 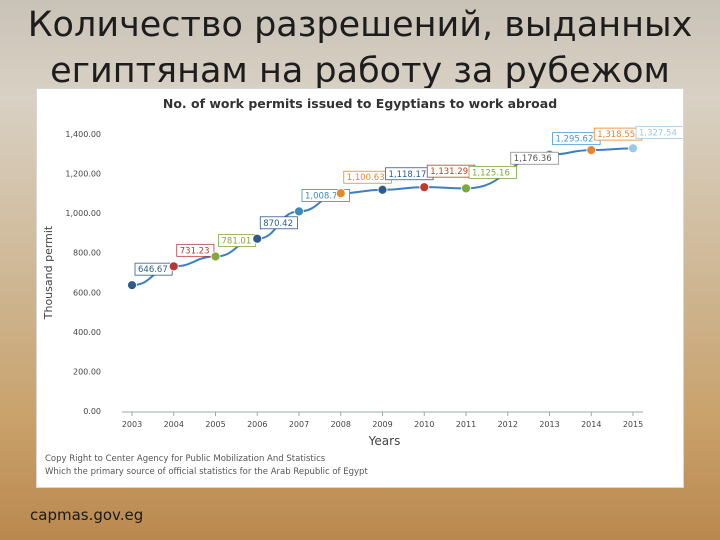 What do you see at coordinates (132, 424) in the screenshot?
I see `x-tick-label: 2003` at bounding box center [132, 424].